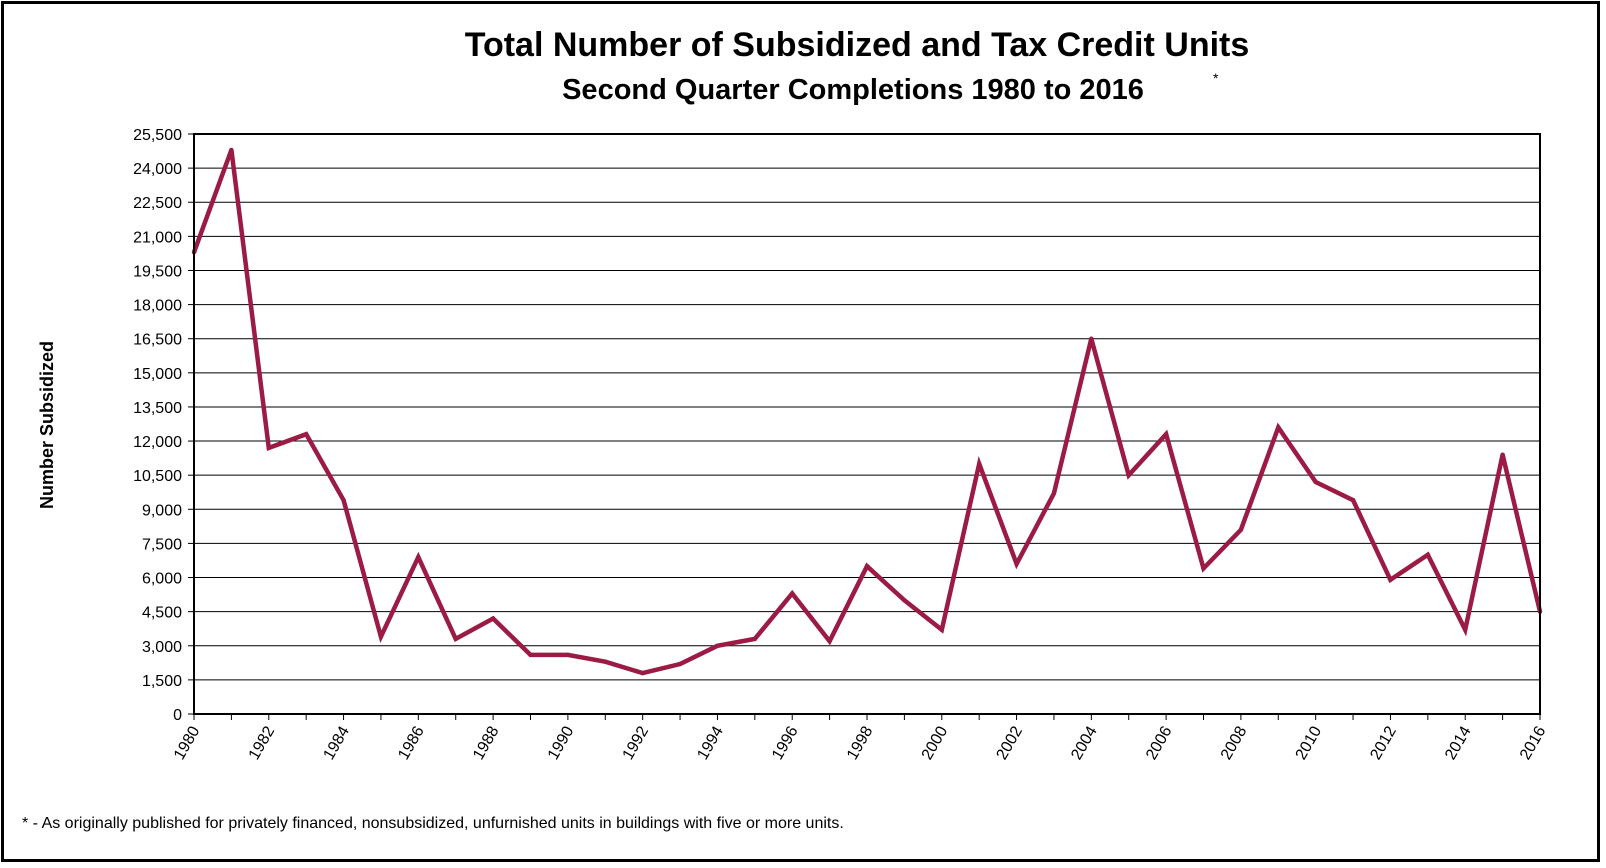 The width and height of the screenshot is (1606, 868). What do you see at coordinates (561, 742) in the screenshot?
I see `x-tick-label: 1990` at bounding box center [561, 742].